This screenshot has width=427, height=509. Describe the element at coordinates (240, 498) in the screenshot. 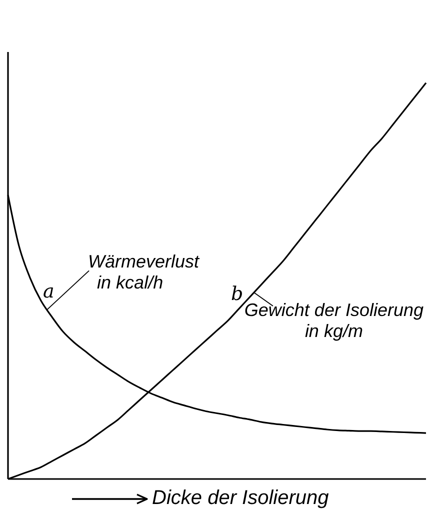

I see `x-axis-title: Dicke der Isolierung` at that location.